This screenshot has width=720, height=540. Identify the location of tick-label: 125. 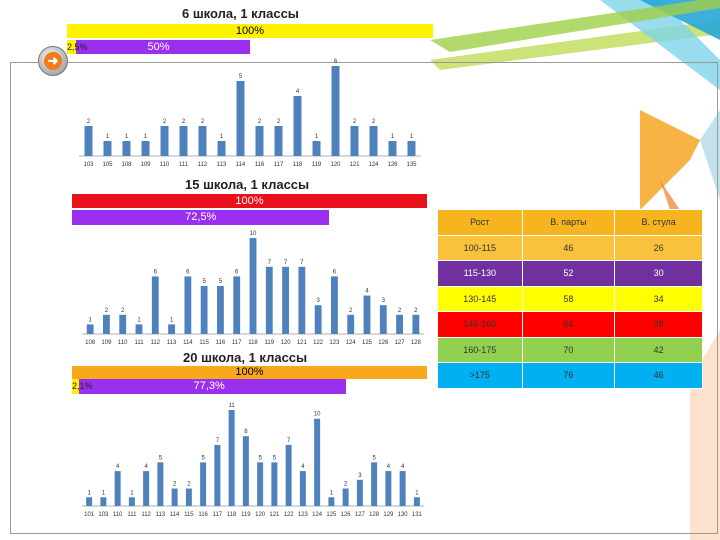
(367, 343).